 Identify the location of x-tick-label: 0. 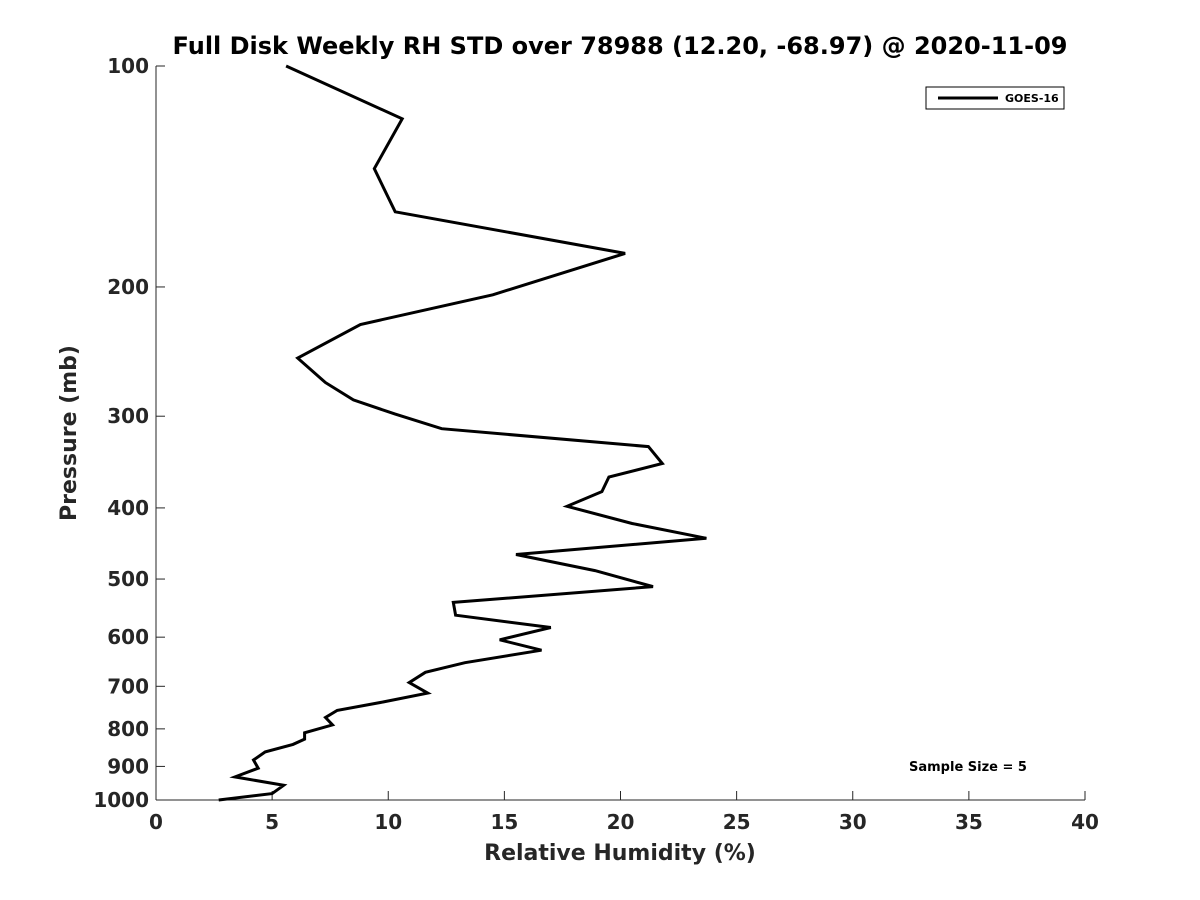
(156, 822).